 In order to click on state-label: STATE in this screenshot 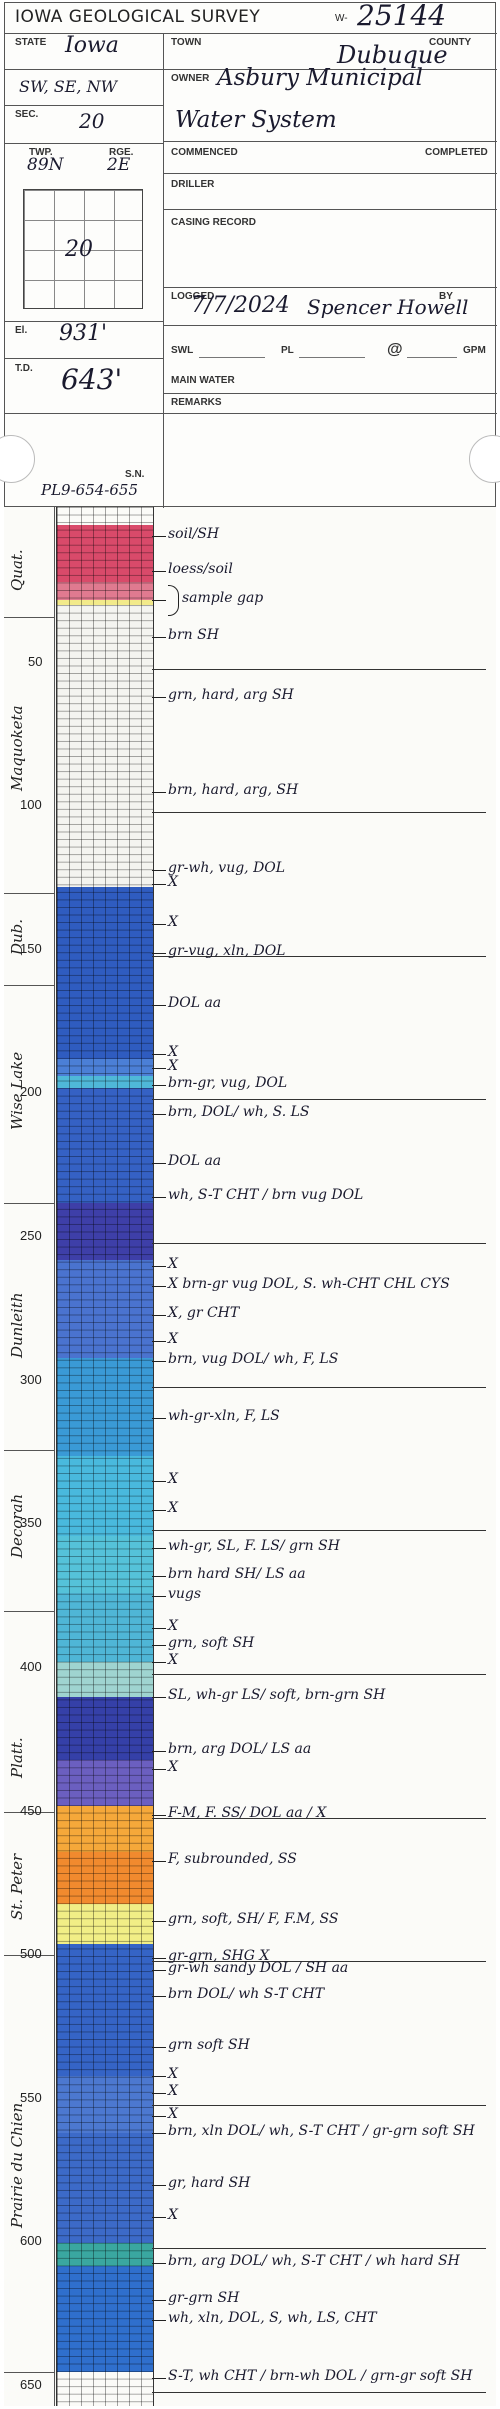, I will do `click(31, 42)`.